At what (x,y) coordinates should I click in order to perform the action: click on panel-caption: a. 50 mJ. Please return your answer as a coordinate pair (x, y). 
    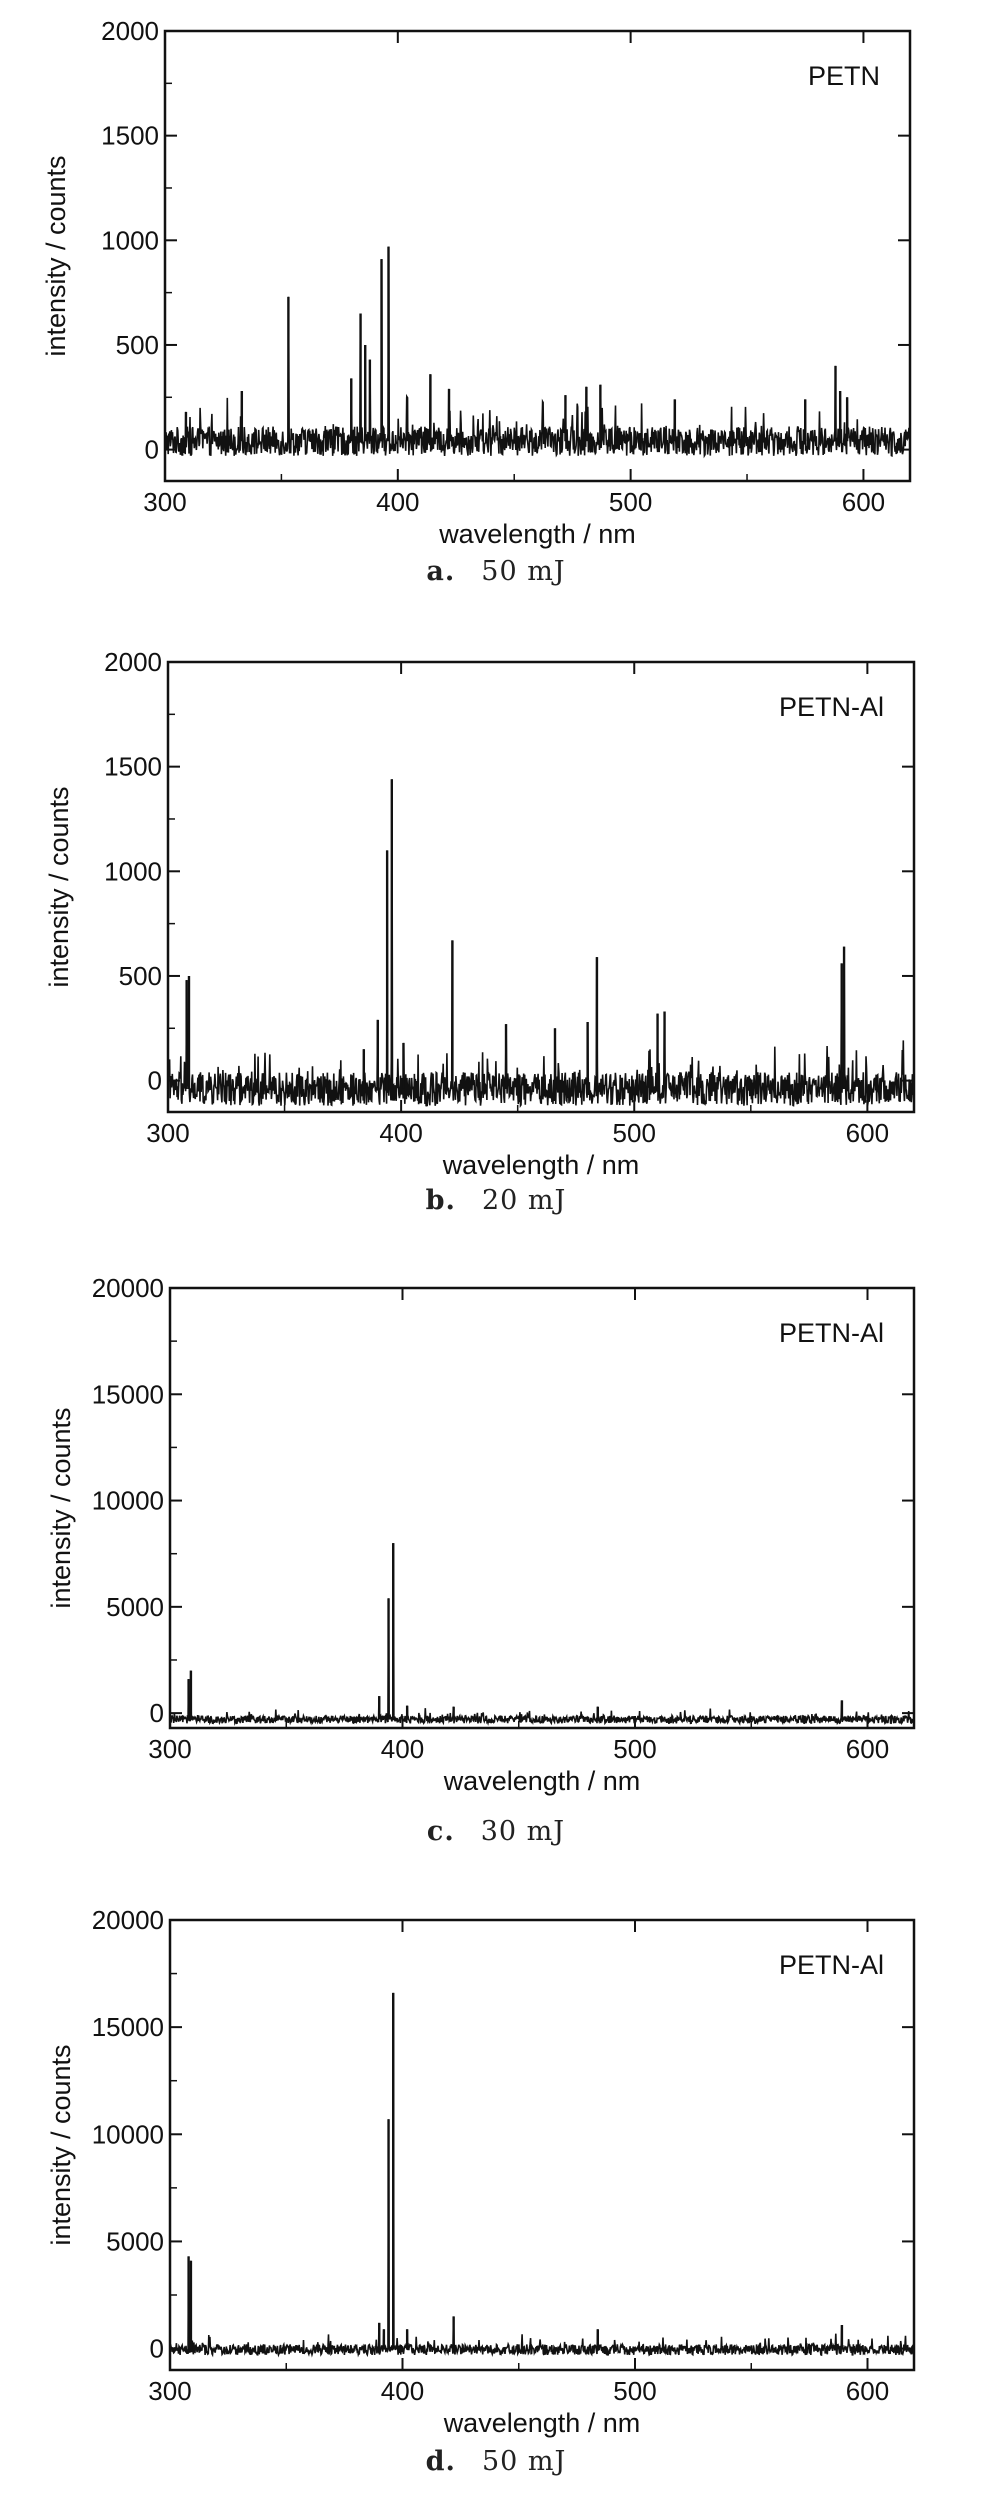
    Looking at the image, I should click on (496, 571).